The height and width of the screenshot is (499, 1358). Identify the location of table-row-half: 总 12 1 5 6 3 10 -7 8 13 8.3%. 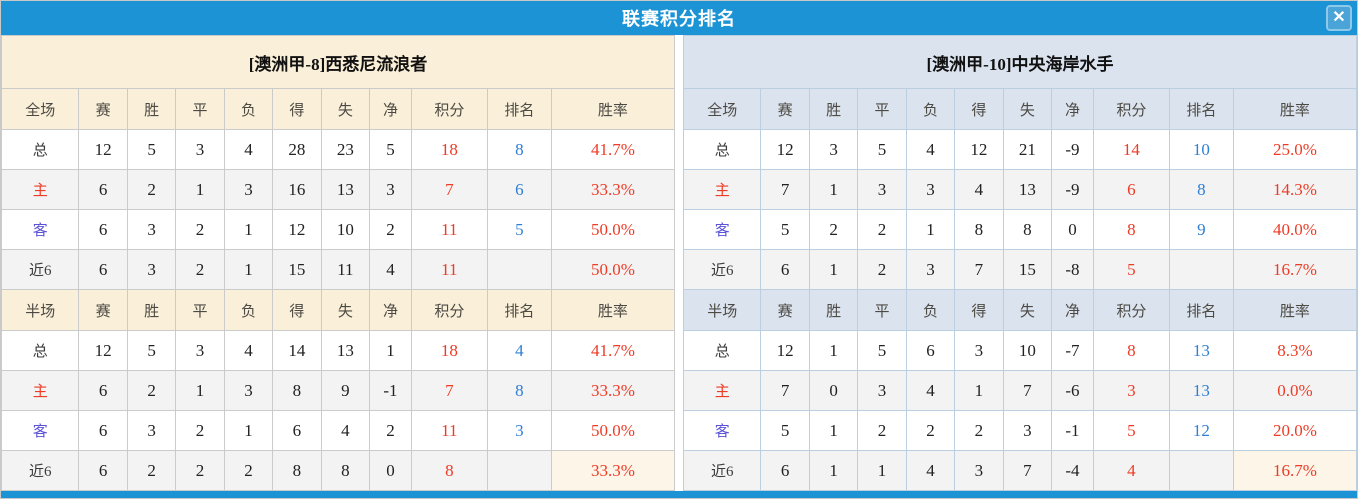
(1019, 350).